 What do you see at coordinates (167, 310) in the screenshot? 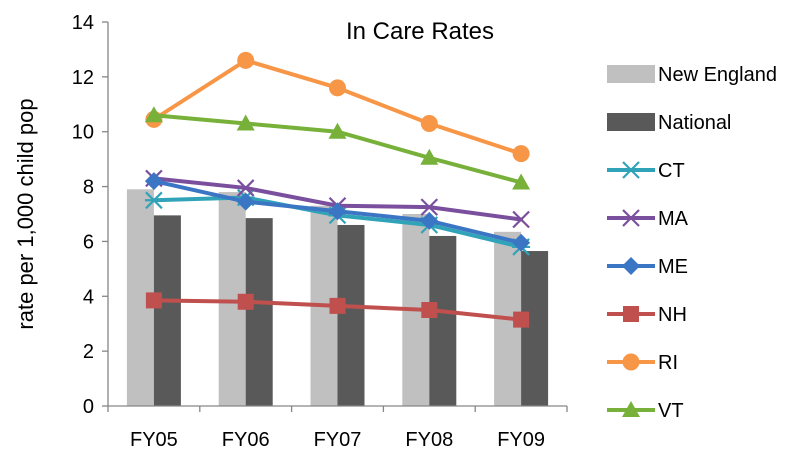
I see `bar-national-fy05` at bounding box center [167, 310].